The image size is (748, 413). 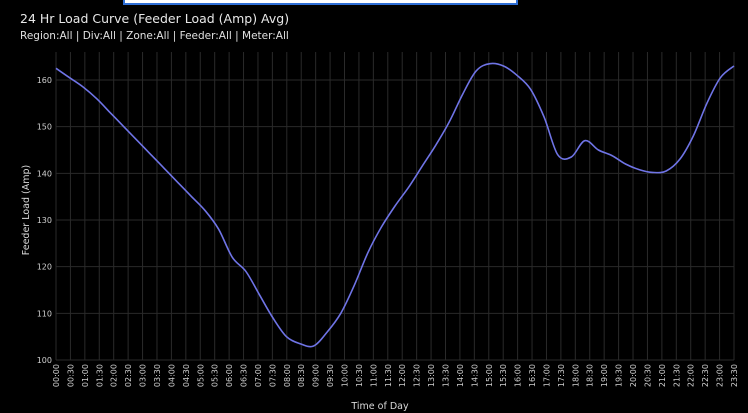 What do you see at coordinates (647, 375) in the screenshot?
I see `x-tick-label: 20:30` at bounding box center [647, 375].